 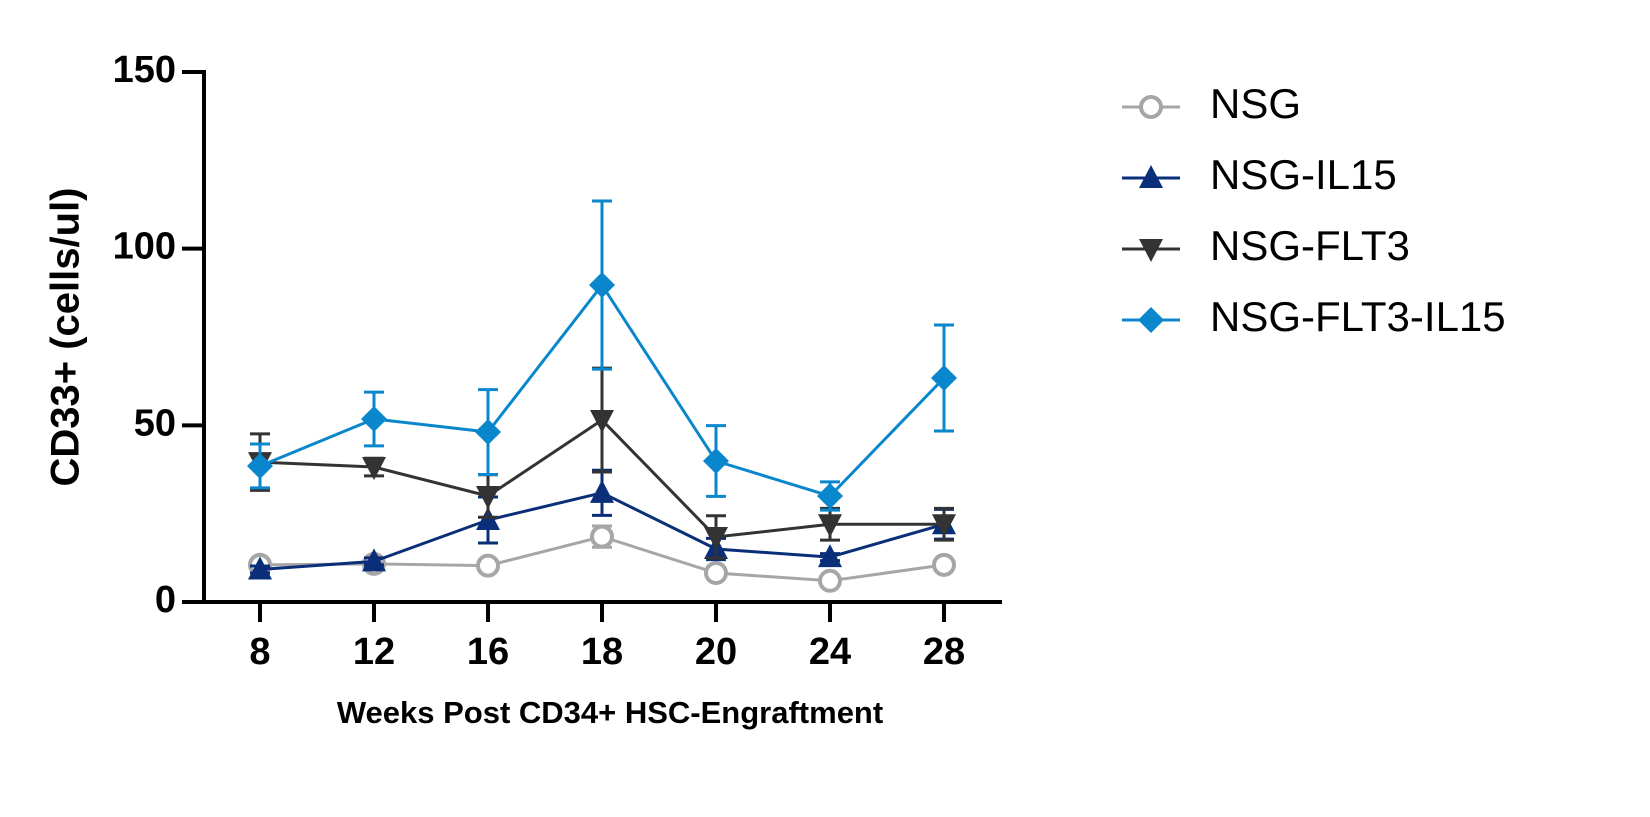 What do you see at coordinates (944, 652) in the screenshot?
I see `x-tick-label: 28` at bounding box center [944, 652].